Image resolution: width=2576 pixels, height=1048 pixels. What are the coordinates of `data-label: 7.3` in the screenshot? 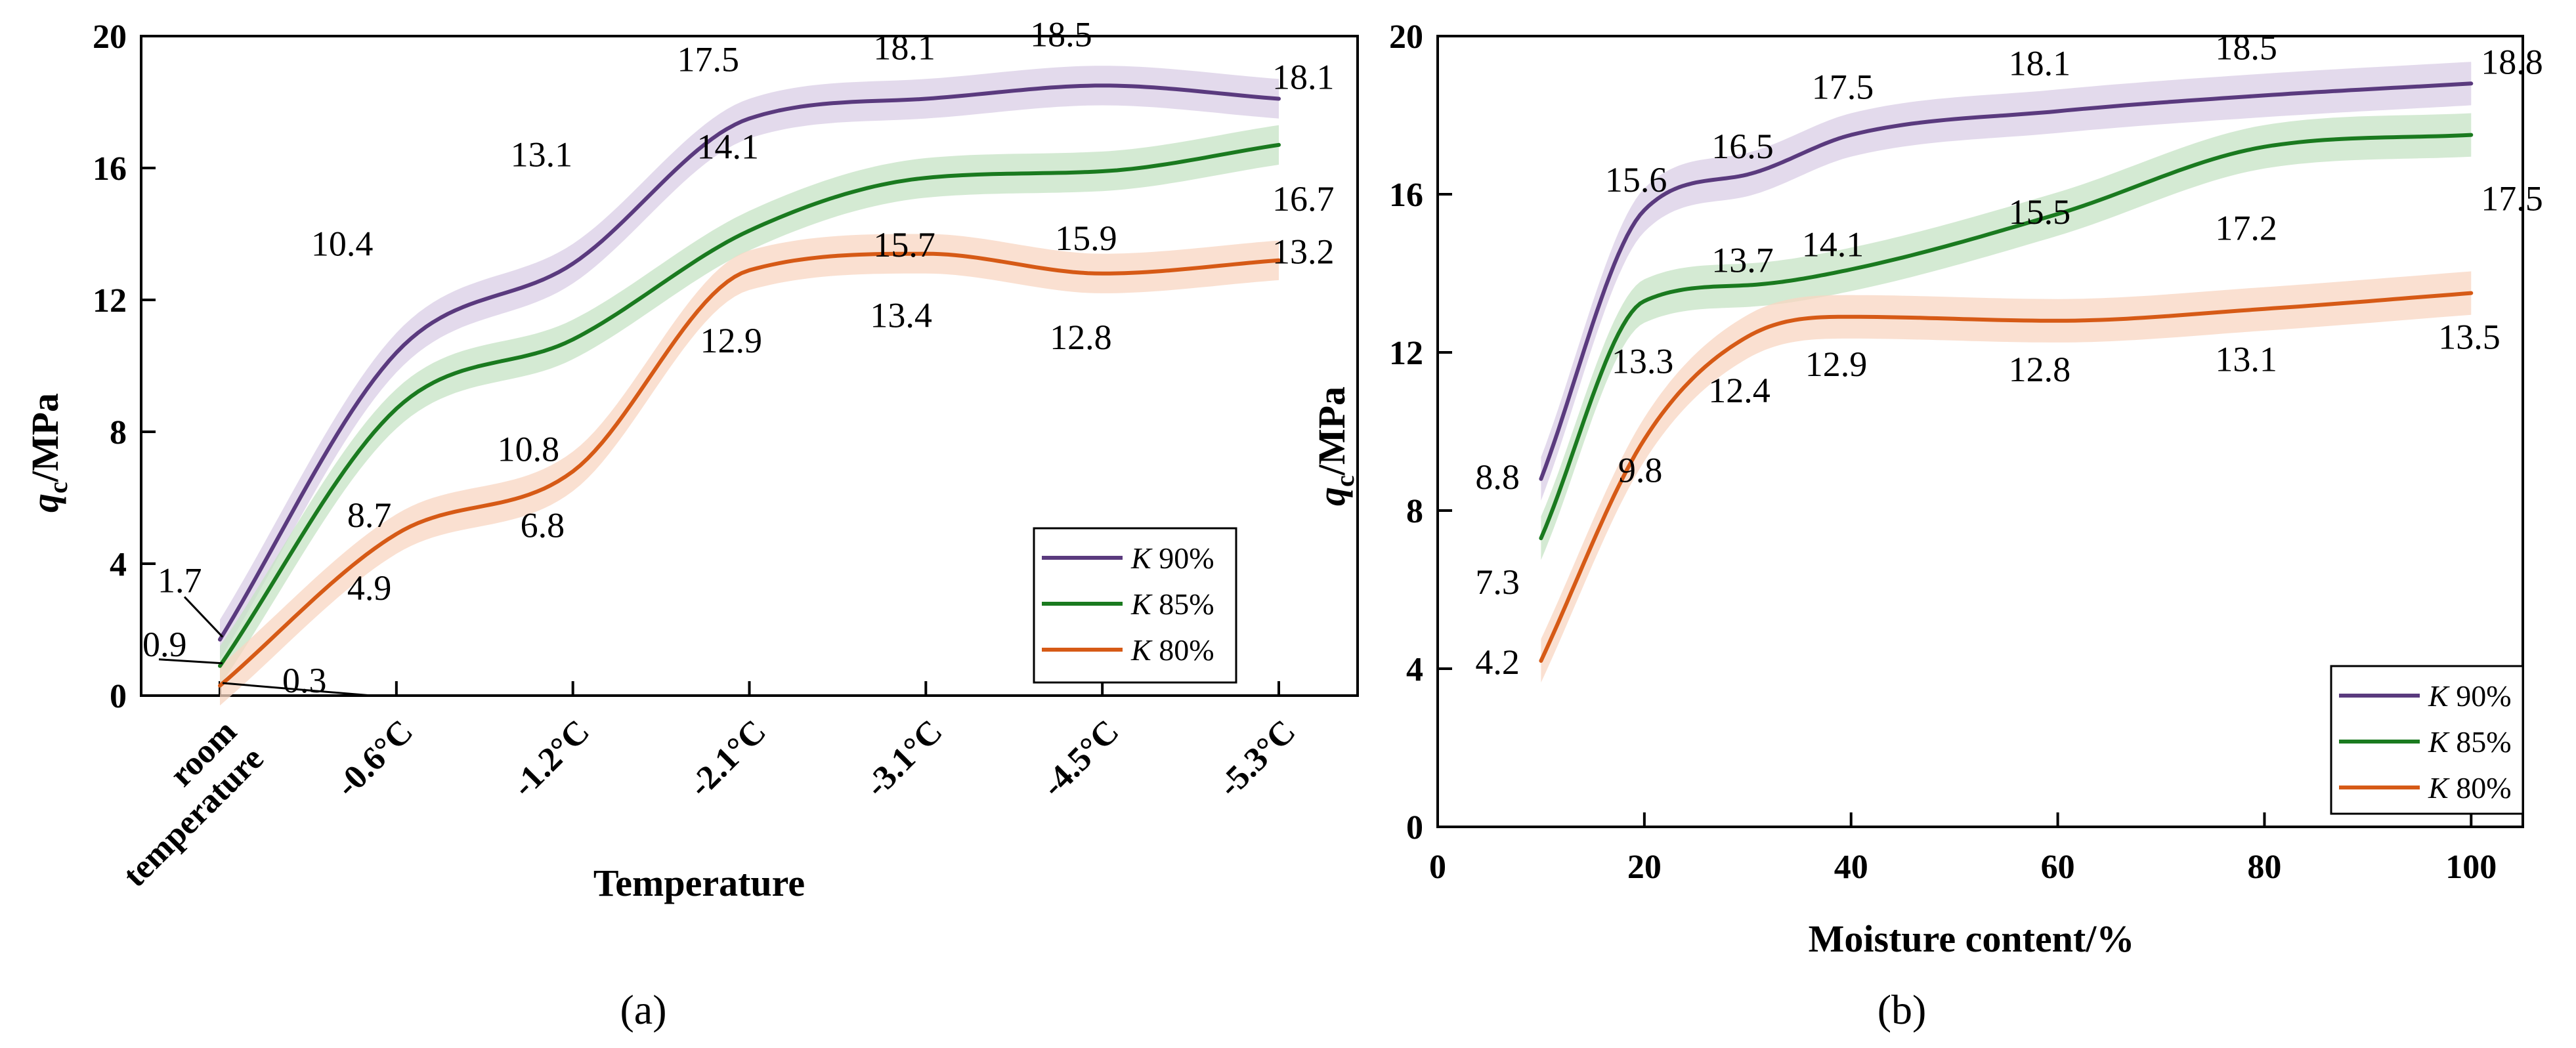 It's located at (1497, 582).